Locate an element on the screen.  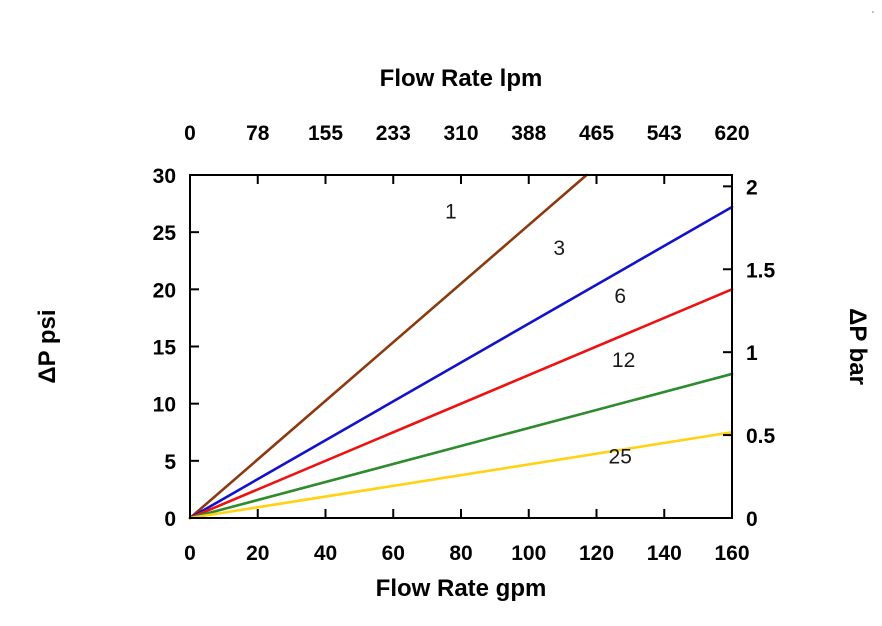
y-axis-tick-label: 20 is located at coordinates (164, 290).